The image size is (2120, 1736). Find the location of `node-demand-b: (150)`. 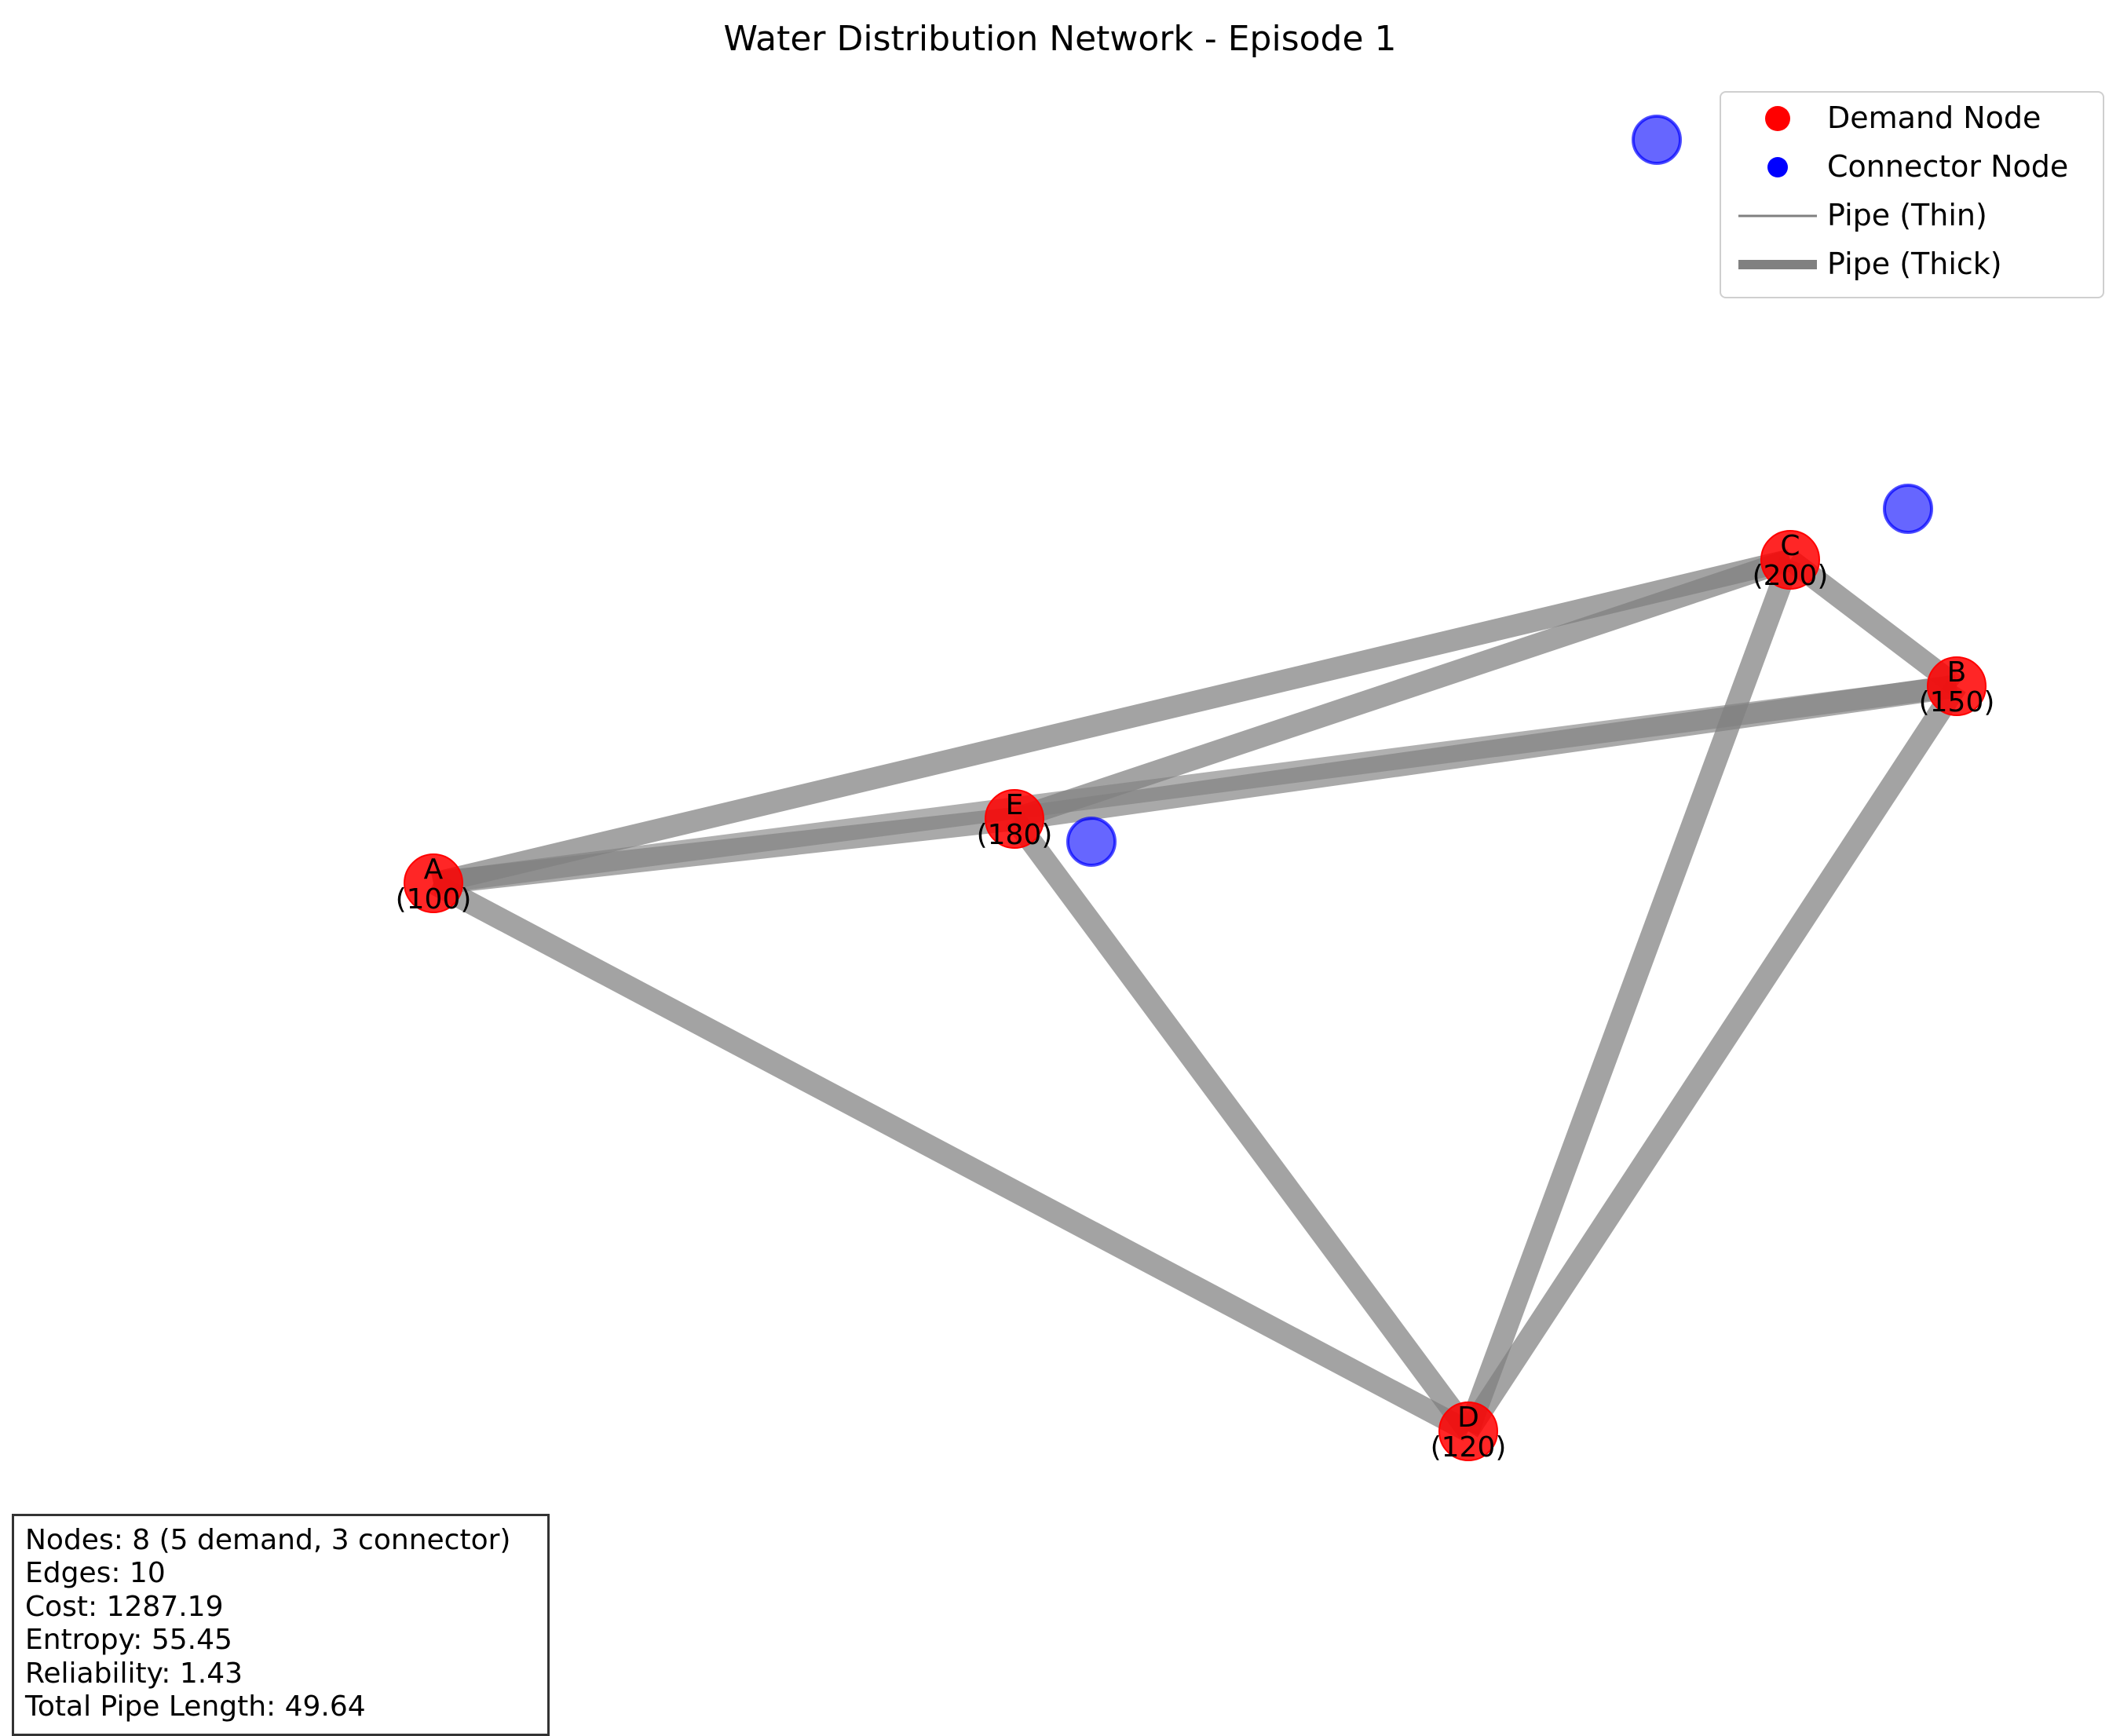

node-demand-b: (150) is located at coordinates (1957, 702).